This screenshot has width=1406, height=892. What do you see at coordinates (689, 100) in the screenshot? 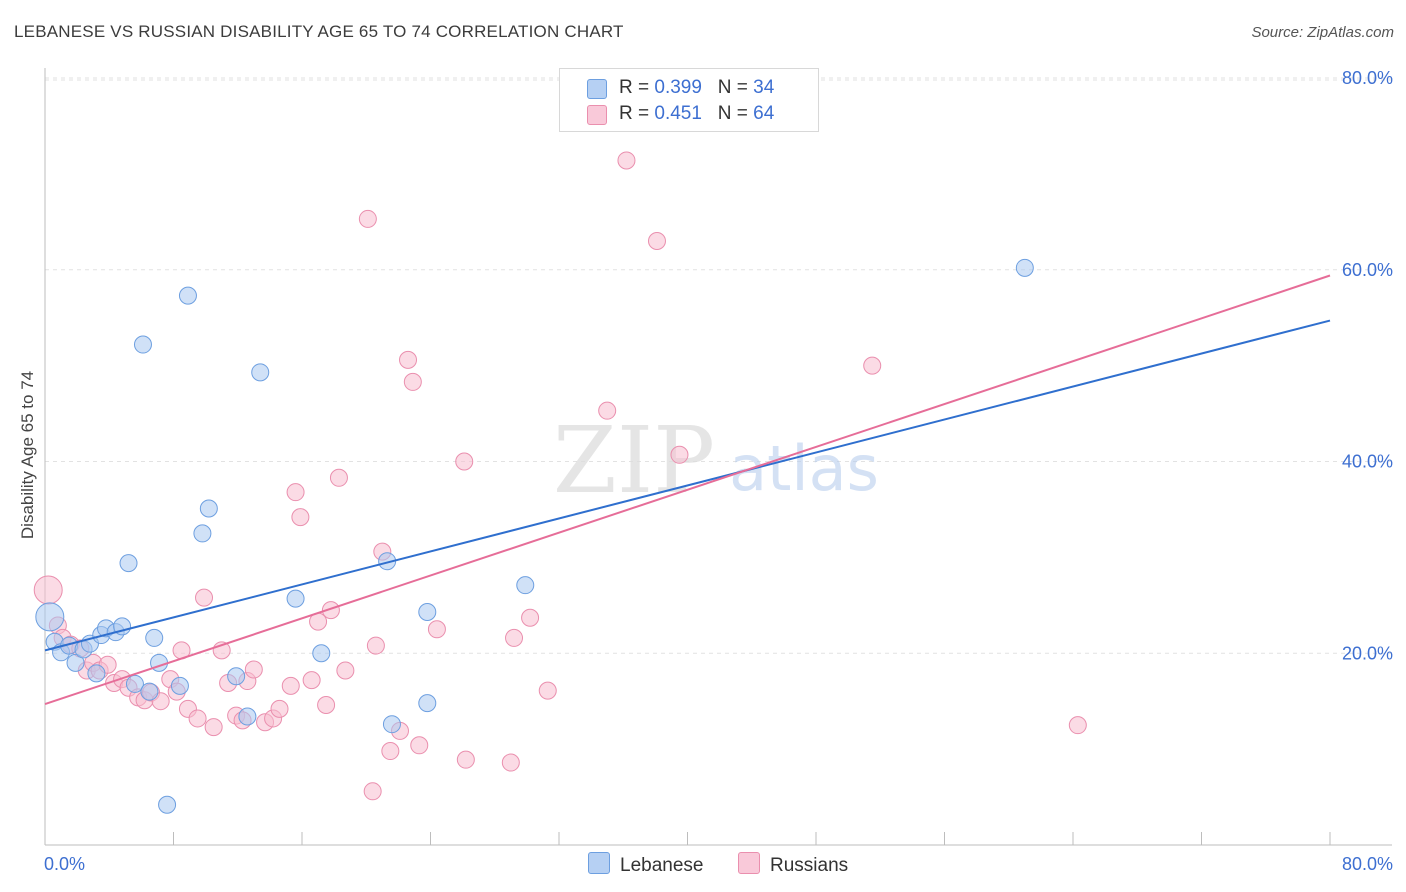
I see `correlation-legend: R = 0.399 N = 34 R = 0.451 N = 64` at bounding box center [689, 100].